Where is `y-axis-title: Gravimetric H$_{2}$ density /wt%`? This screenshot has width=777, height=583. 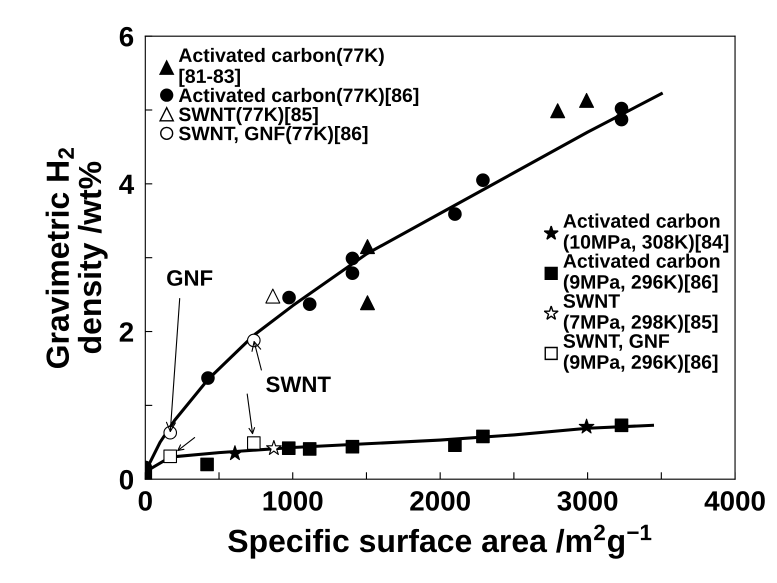 y-axis-title: Gravimetric H$_{2}$ density /wt% is located at coordinates (77, 258).